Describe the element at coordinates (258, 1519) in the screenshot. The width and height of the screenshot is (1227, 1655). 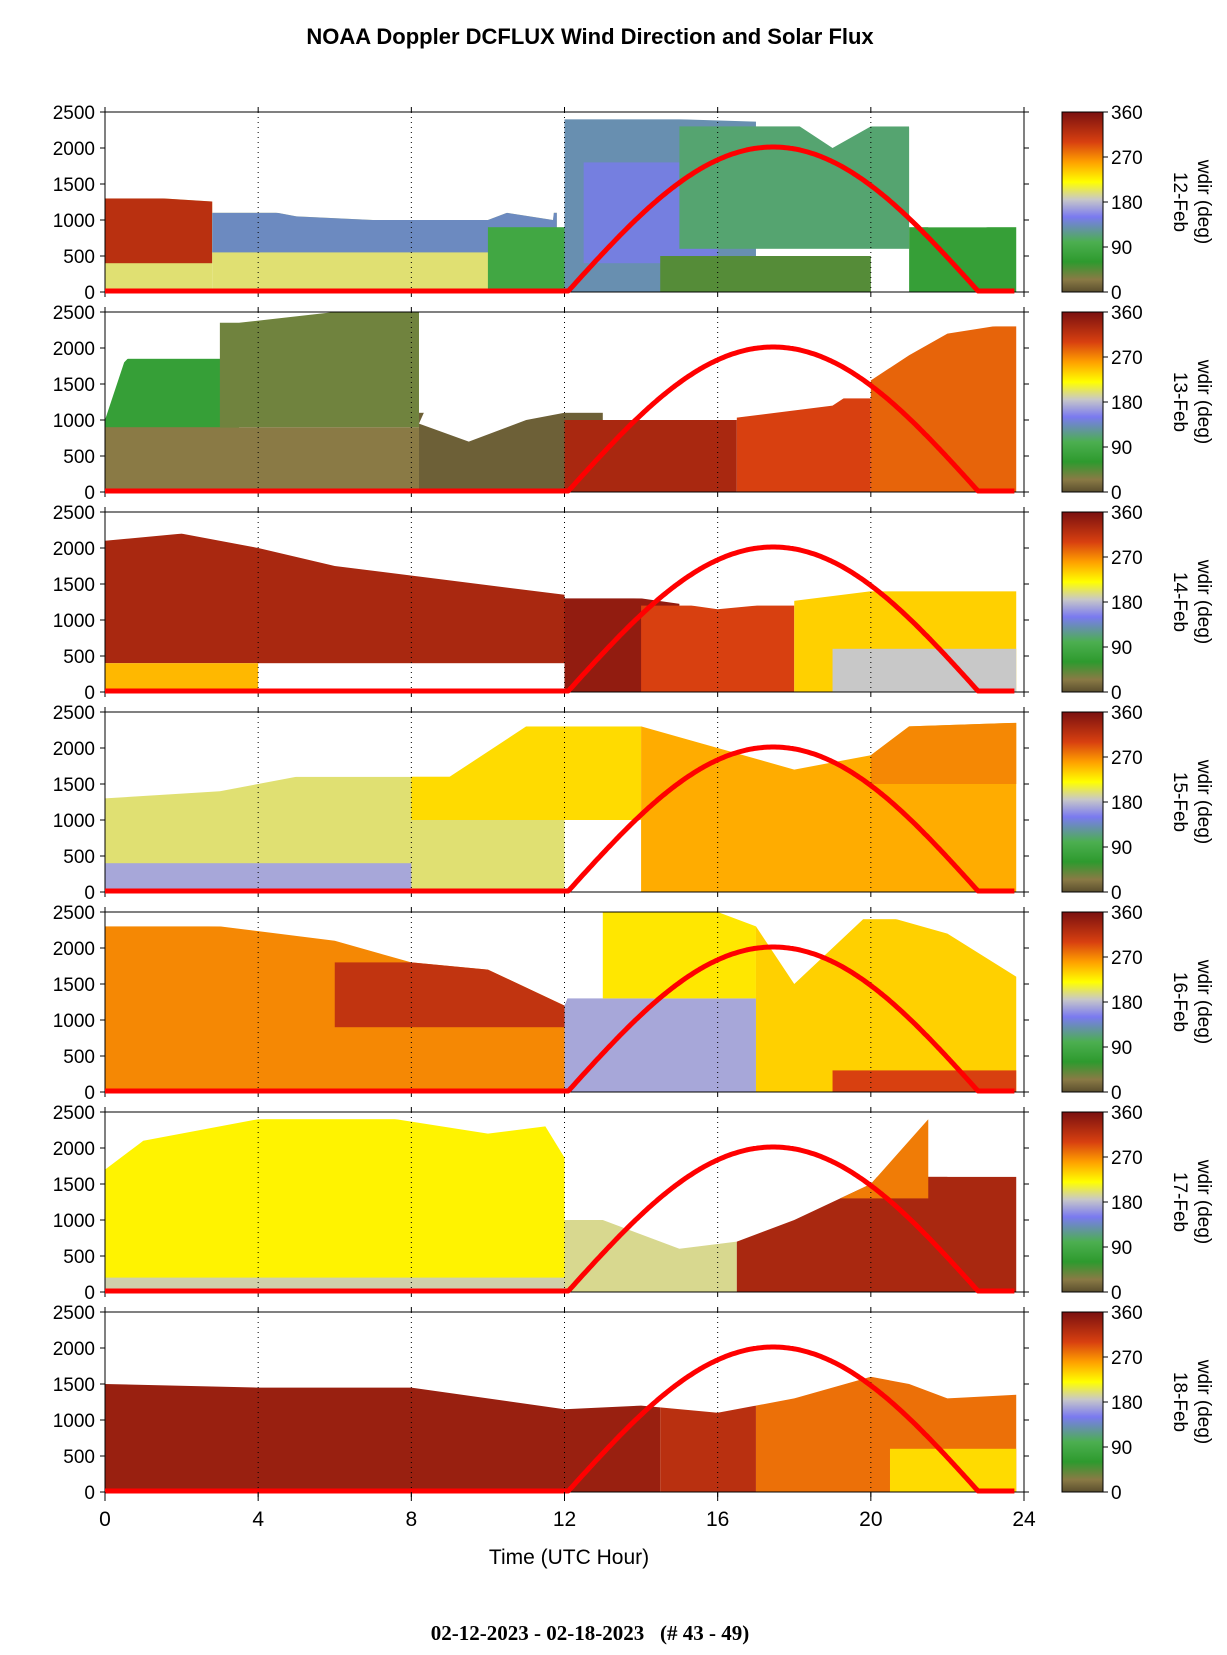
I see `x-tick-label: 4` at that location.